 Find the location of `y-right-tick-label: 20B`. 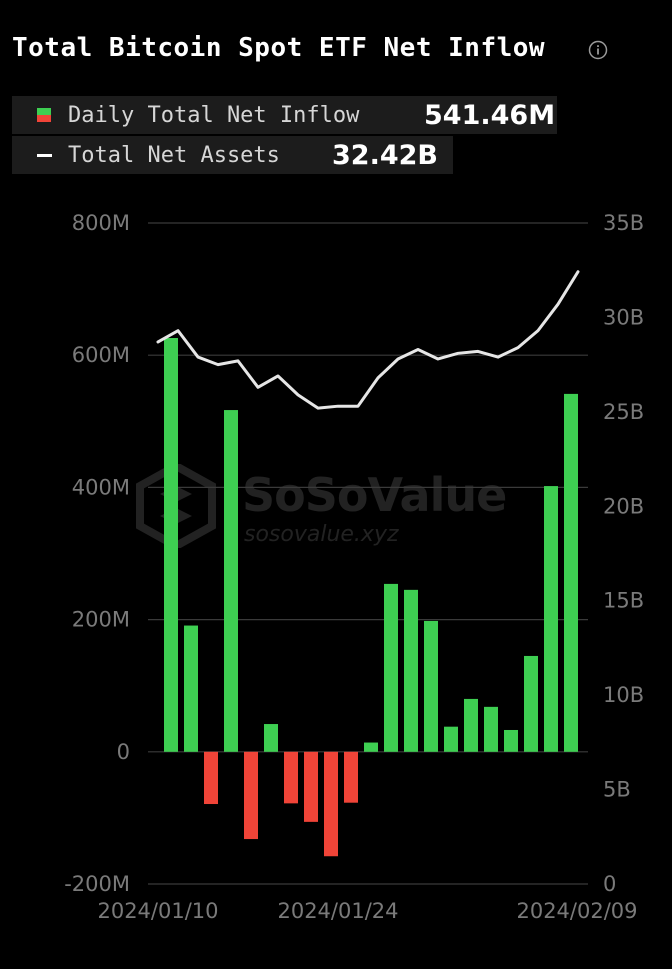

y-right-tick-label: 20B is located at coordinates (623, 506).